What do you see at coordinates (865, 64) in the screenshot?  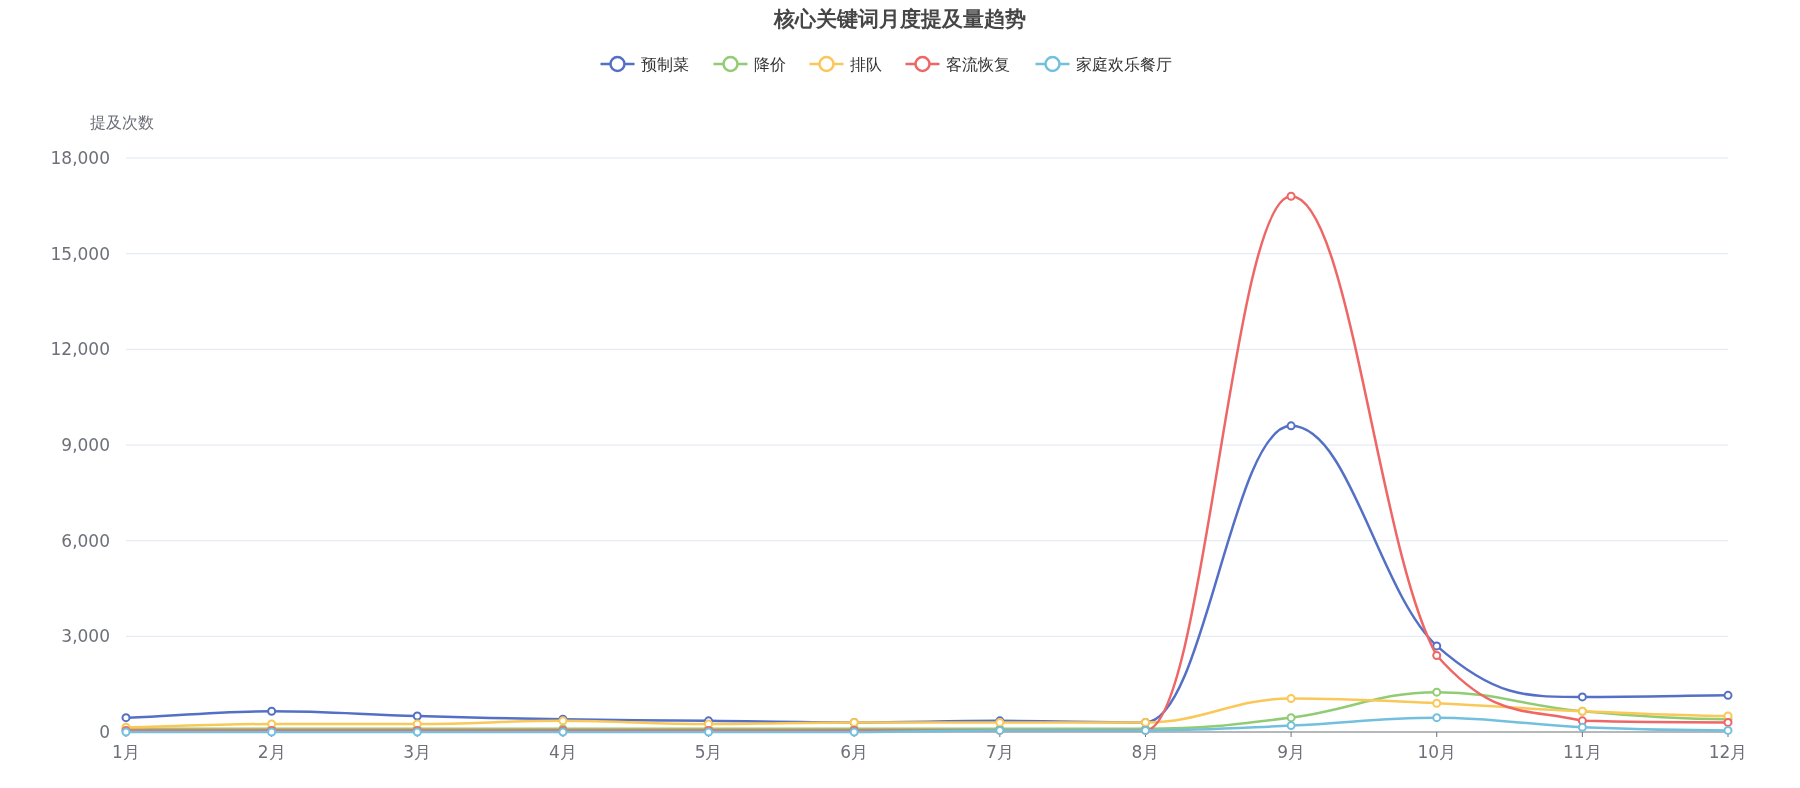 I see `legend-label: 排队` at bounding box center [865, 64].